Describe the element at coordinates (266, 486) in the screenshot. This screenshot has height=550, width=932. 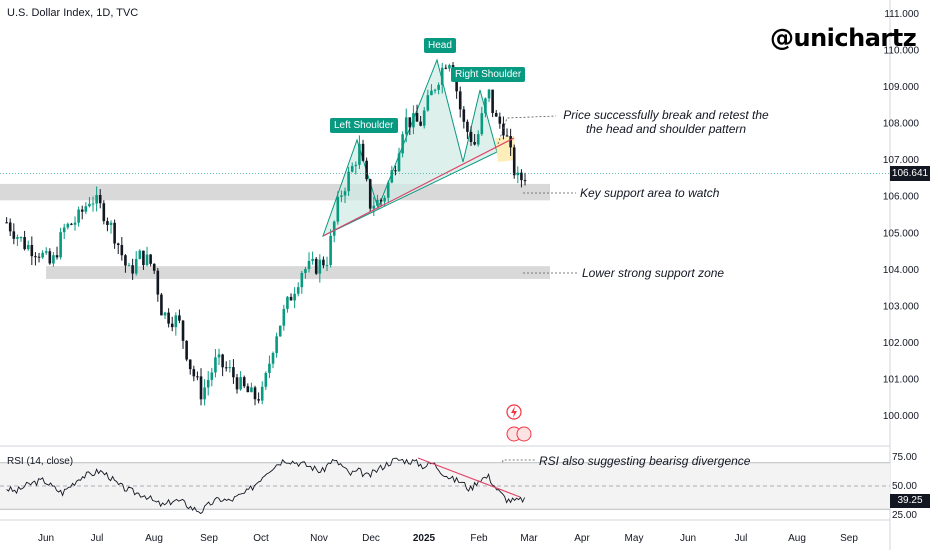
I see `rsi-line` at that location.